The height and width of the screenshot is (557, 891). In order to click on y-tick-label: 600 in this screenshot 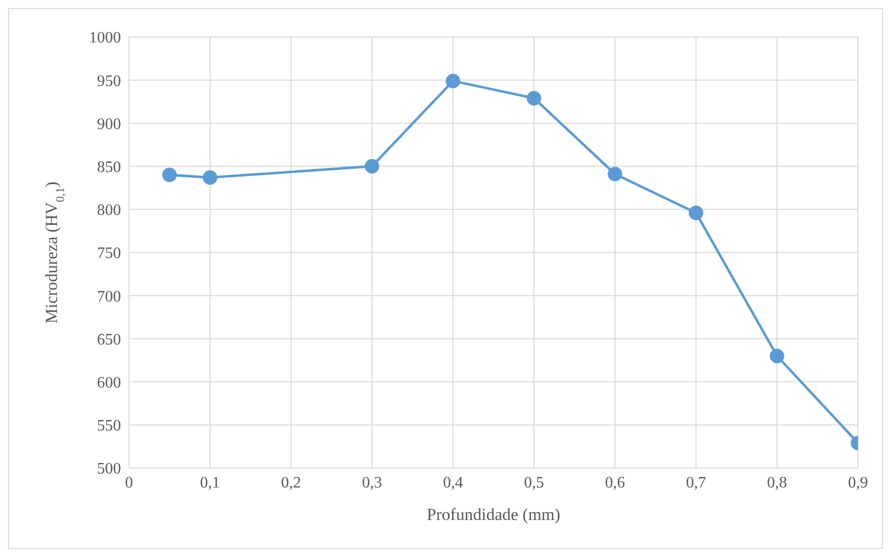, I will do `click(109, 383)`.